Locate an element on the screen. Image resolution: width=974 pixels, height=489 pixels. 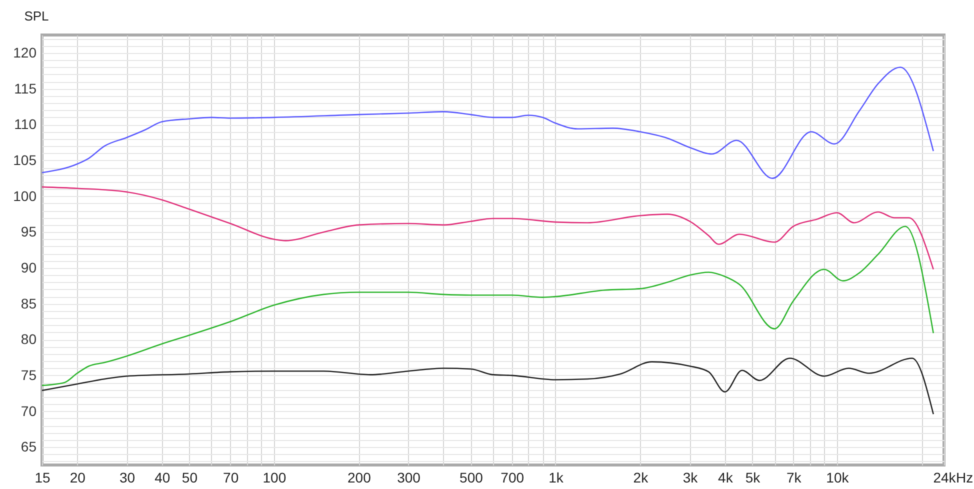
x-tick-label: 30 is located at coordinates (127, 478).